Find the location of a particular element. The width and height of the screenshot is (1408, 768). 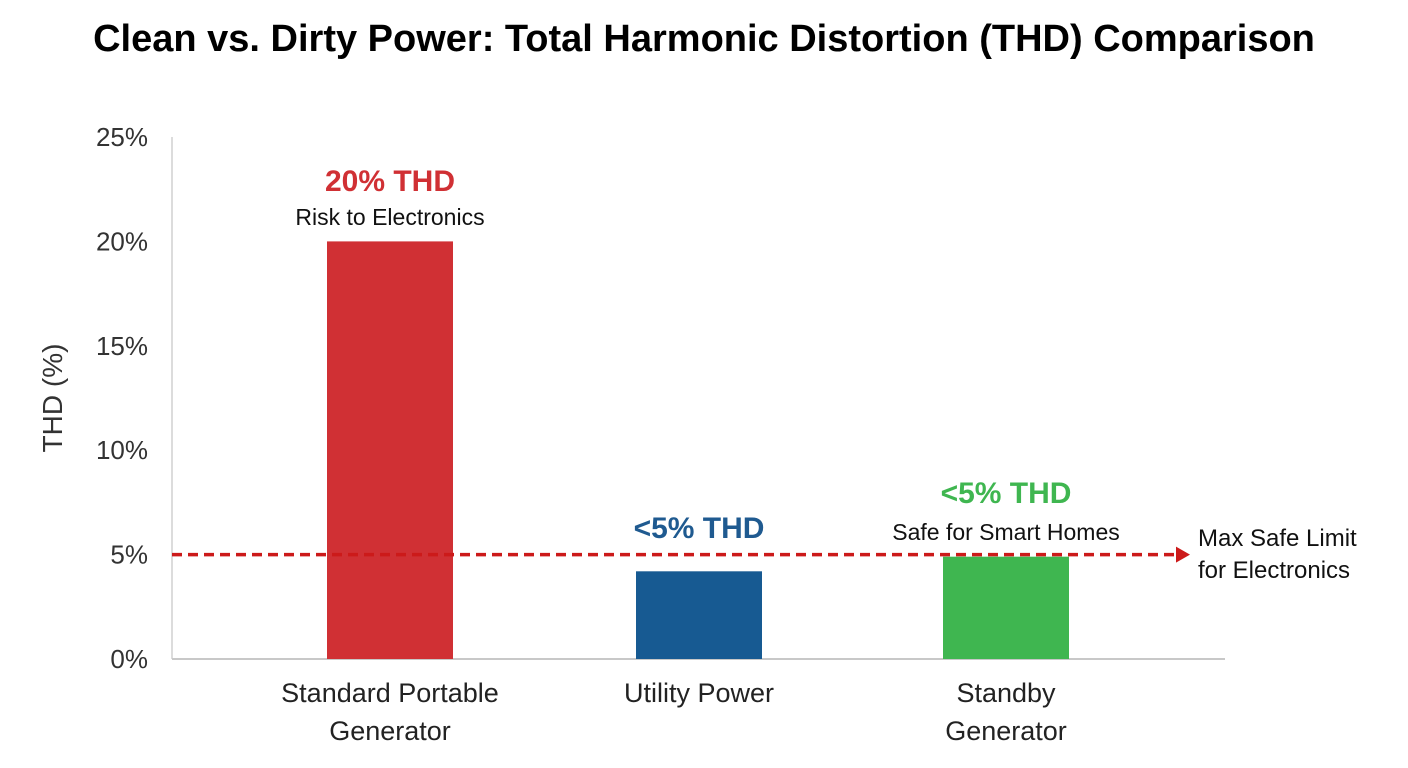

data-sublabel: Risk to Electronics is located at coordinates (389, 217).